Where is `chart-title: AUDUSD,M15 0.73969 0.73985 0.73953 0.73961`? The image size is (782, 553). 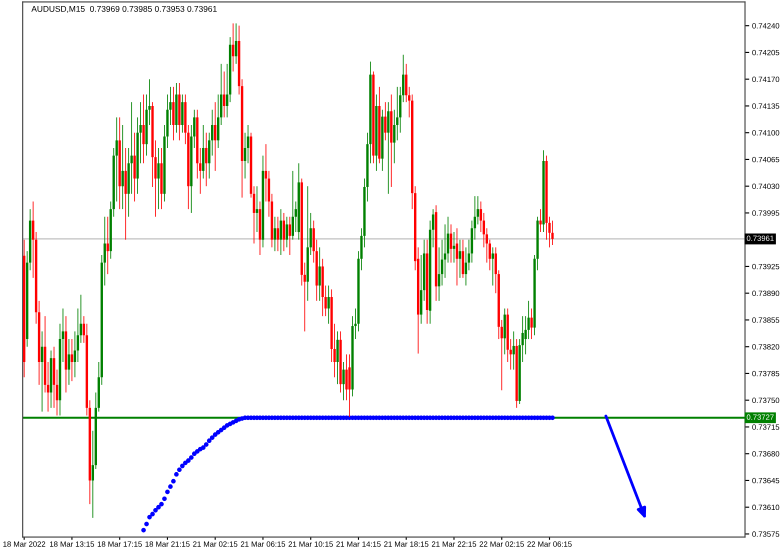
chart-title: AUDUSD,M15 0.73969 0.73985 0.73953 0.73961 is located at coordinates (124, 9).